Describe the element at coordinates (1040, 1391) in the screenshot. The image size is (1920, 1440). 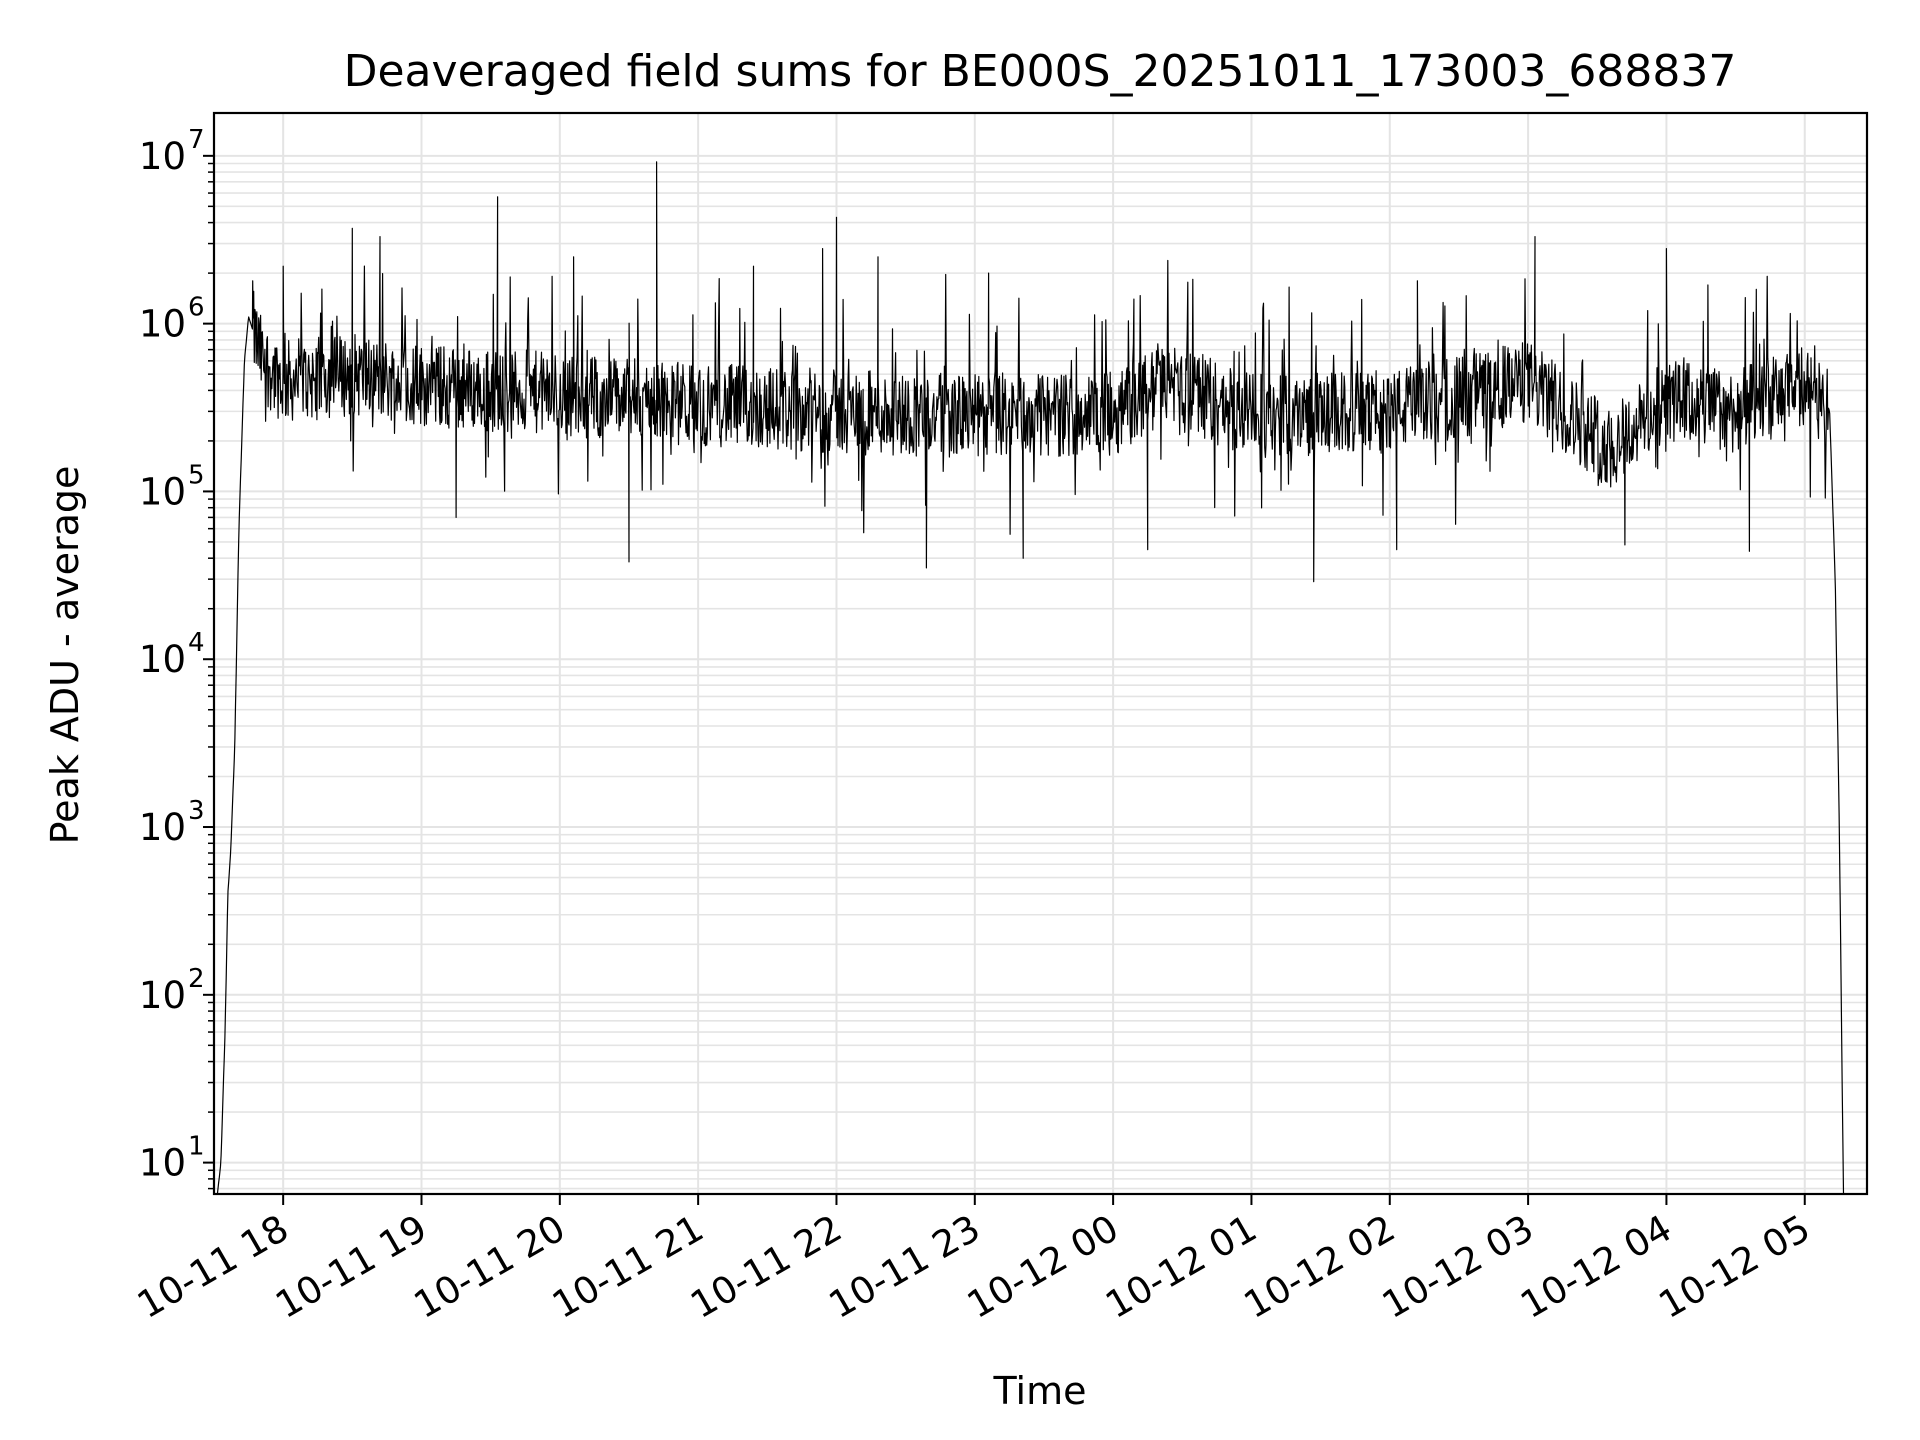
I see `x-axis-label: Time` at that location.